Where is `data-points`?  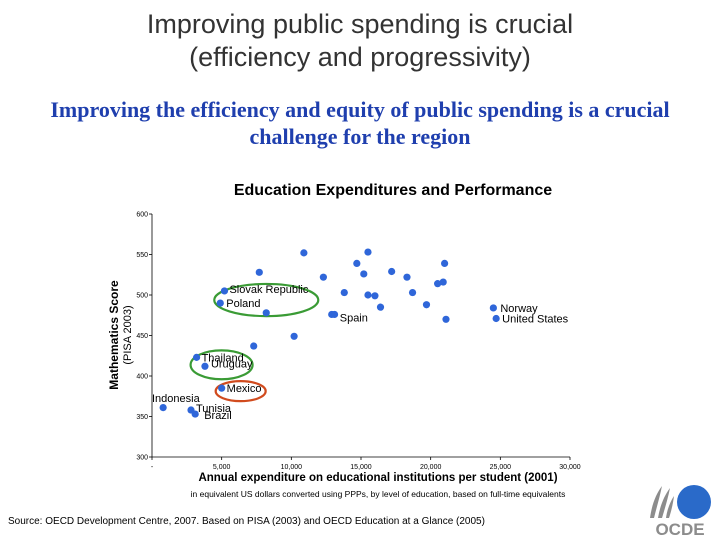
data-points is located at coordinates (329, 333).